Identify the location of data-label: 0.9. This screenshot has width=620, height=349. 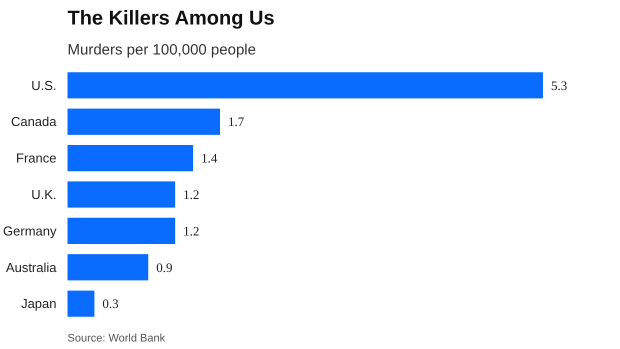
(164, 267).